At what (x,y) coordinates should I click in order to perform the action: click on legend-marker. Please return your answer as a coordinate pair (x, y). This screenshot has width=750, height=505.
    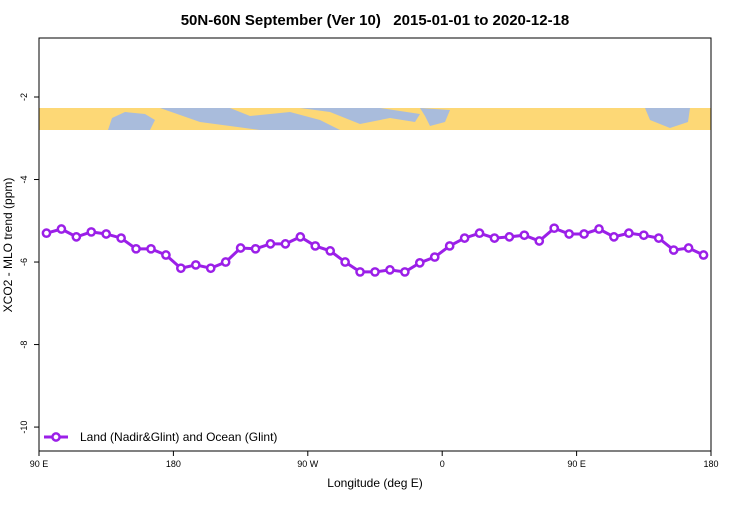
    Looking at the image, I should click on (56, 437).